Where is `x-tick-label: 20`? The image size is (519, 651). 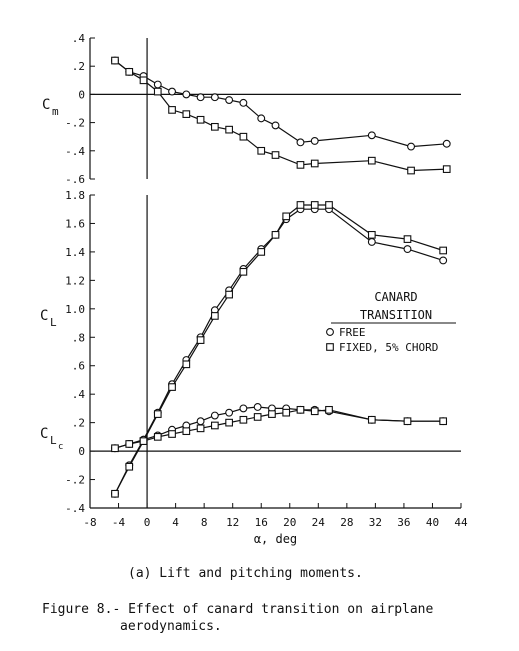 x-tick-label: 20 is located at coordinates (289, 522).